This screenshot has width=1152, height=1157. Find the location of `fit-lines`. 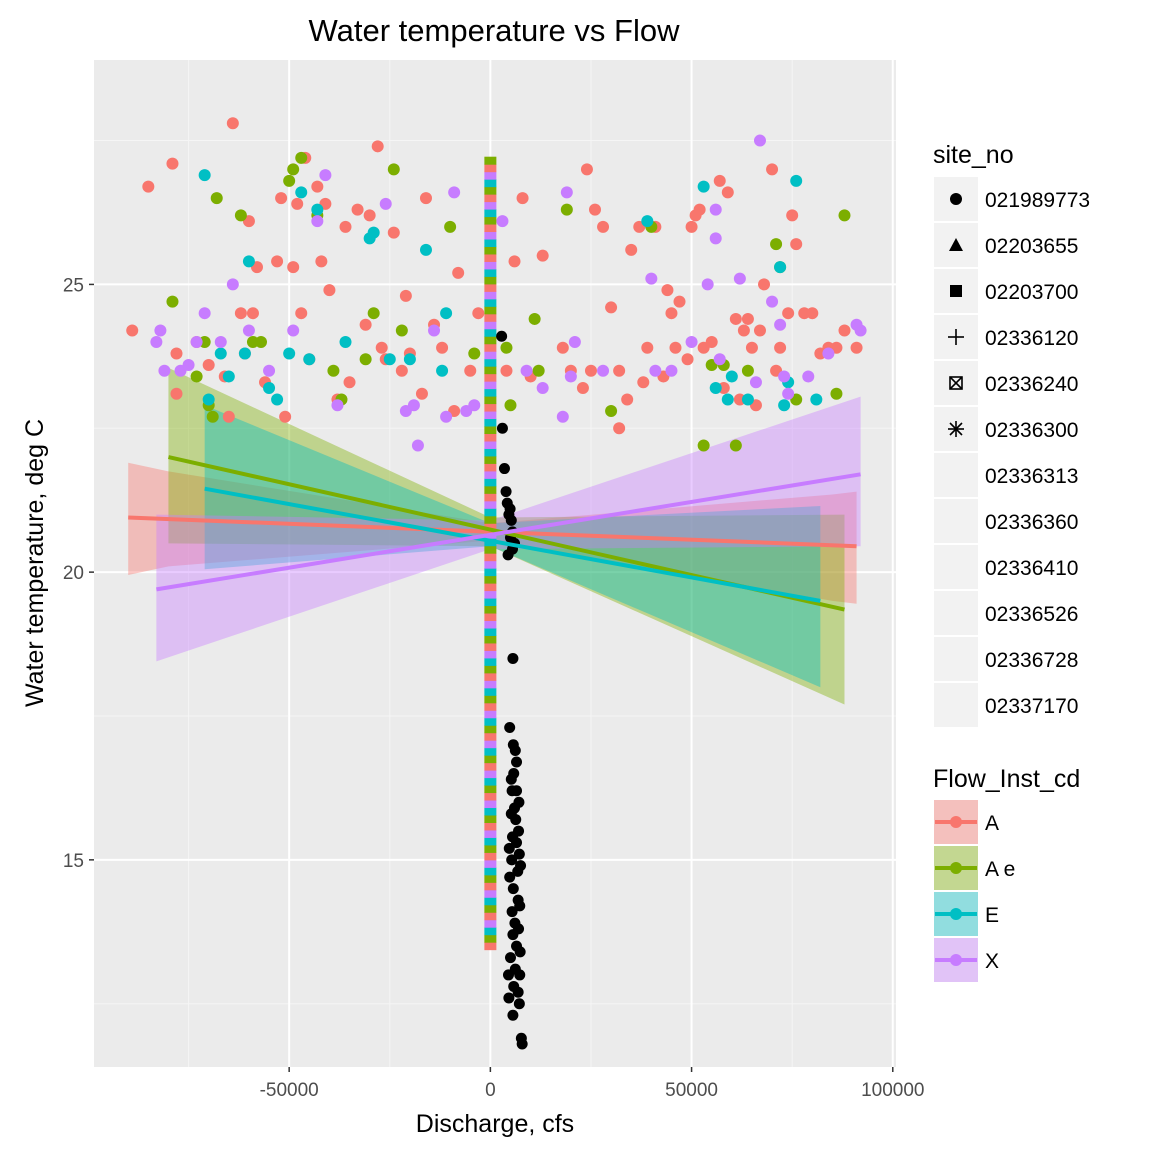

fit-lines is located at coordinates (494, 533).